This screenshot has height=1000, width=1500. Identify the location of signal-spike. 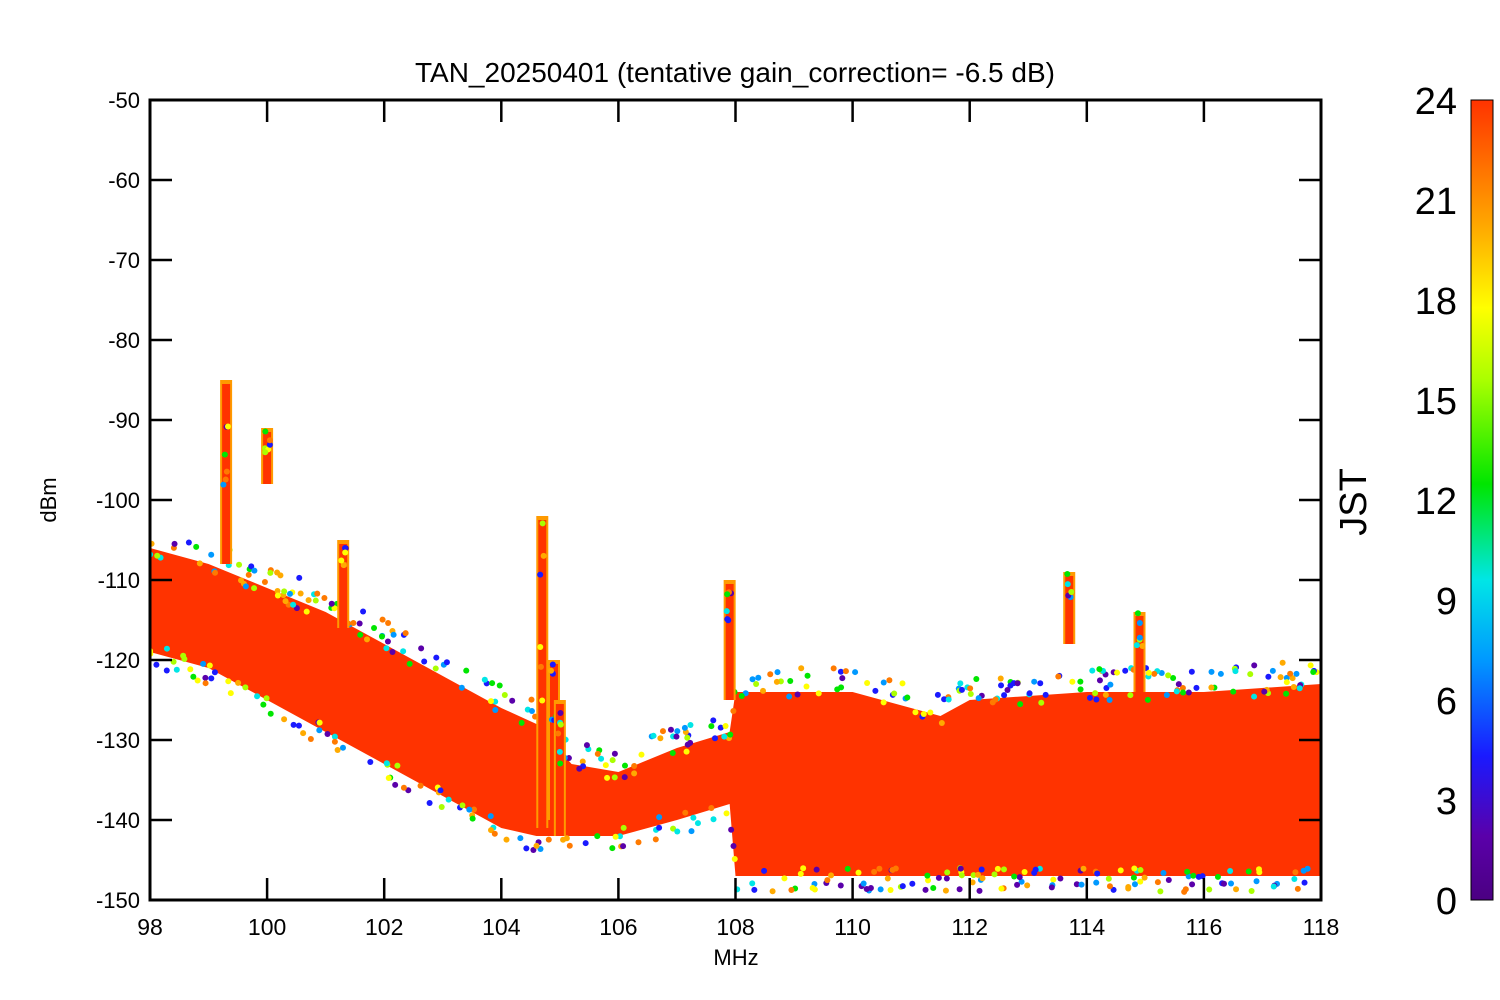
(343, 586).